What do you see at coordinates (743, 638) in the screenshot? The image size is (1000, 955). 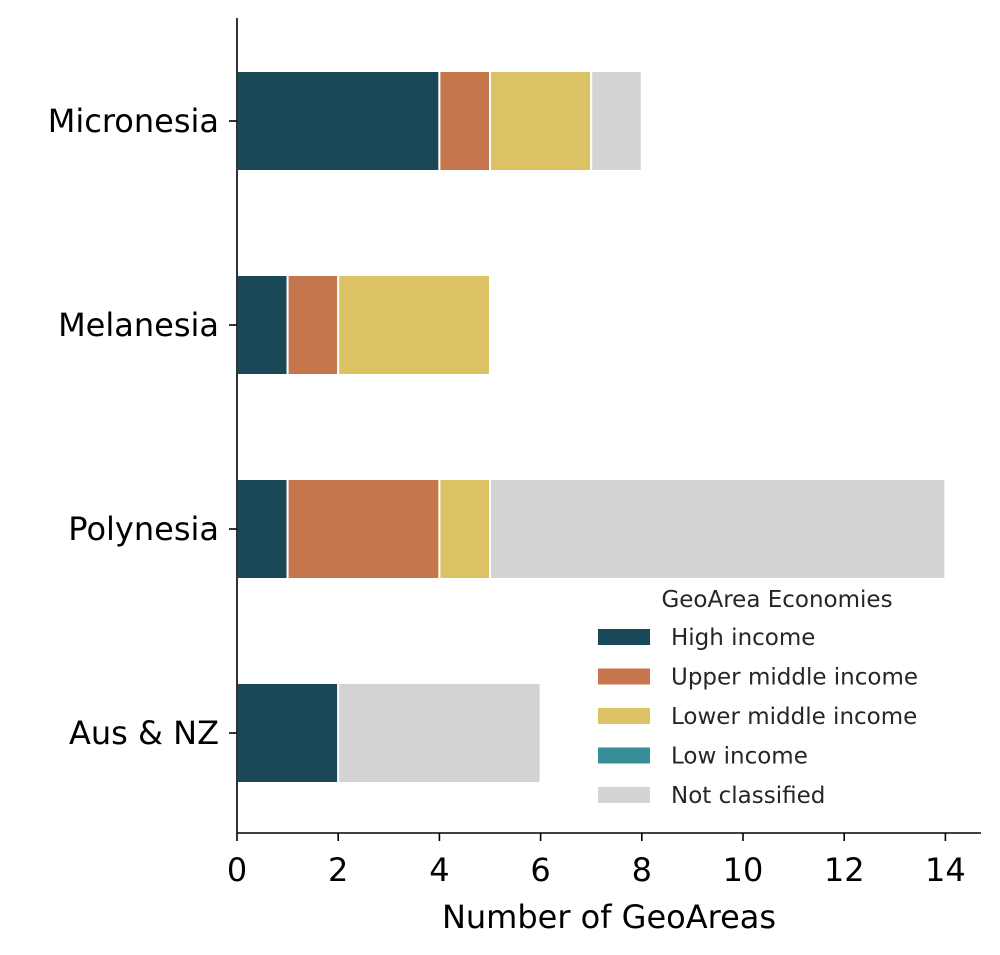 I see `legend-label-high-income: High income` at bounding box center [743, 638].